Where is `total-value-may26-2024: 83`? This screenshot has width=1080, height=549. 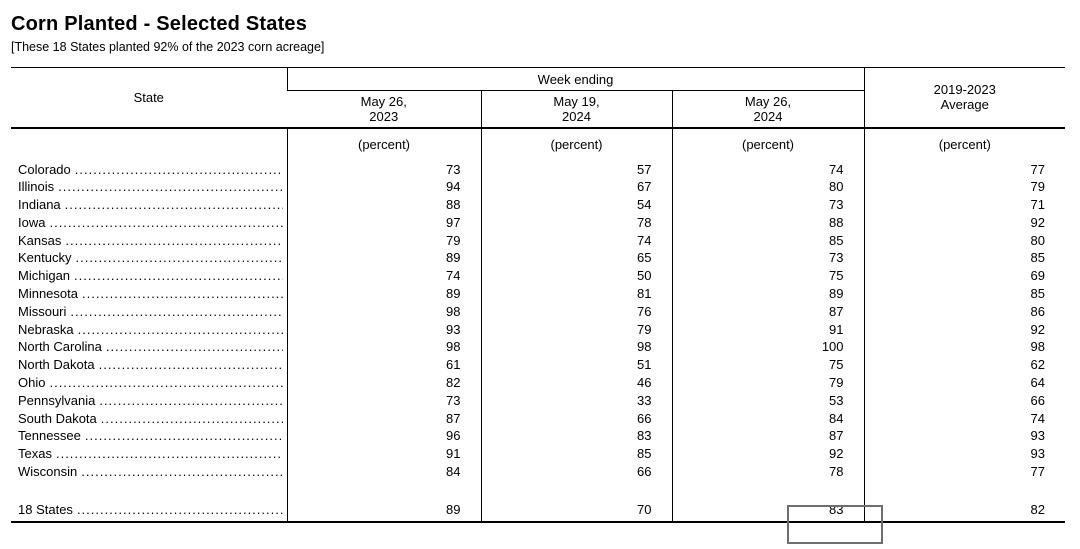 total-value-may26-2024: 83 is located at coordinates (768, 510).